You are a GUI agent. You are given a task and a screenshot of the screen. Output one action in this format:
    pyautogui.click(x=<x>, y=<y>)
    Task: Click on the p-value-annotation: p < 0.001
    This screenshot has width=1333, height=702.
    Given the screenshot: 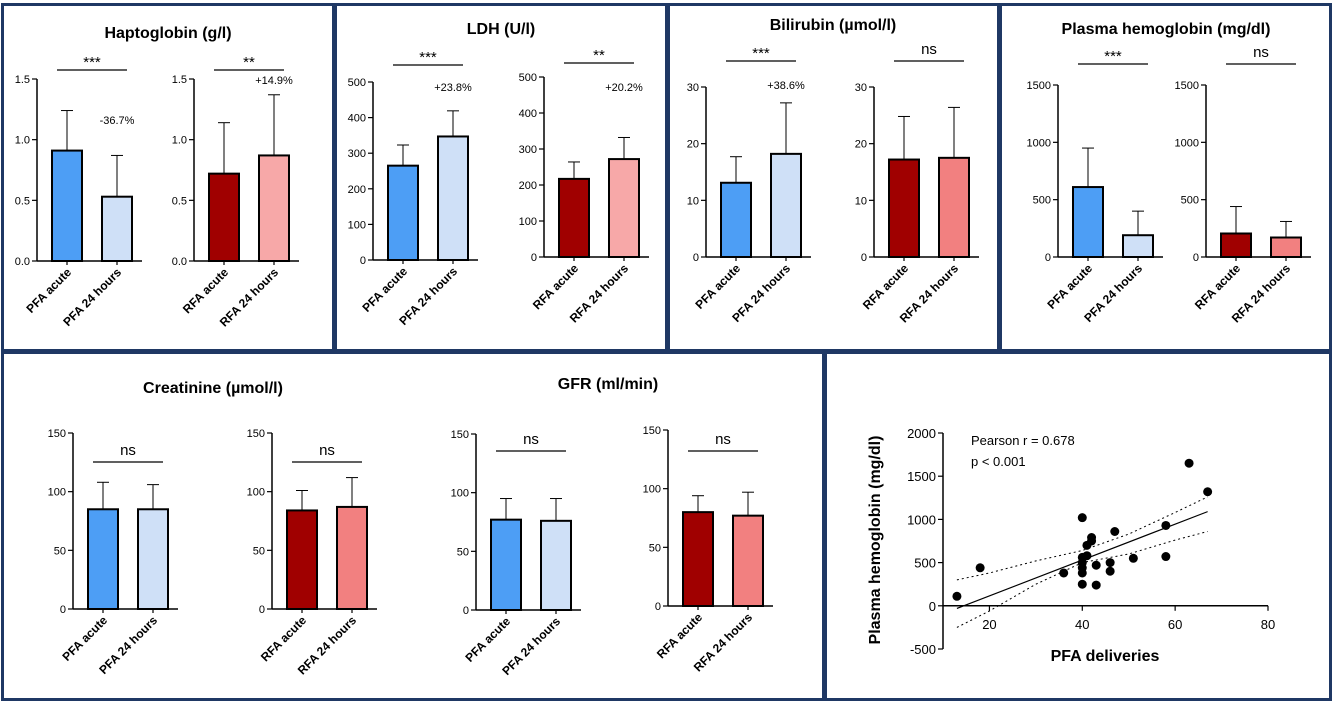 What is the action you would take?
    pyautogui.click(x=998, y=461)
    